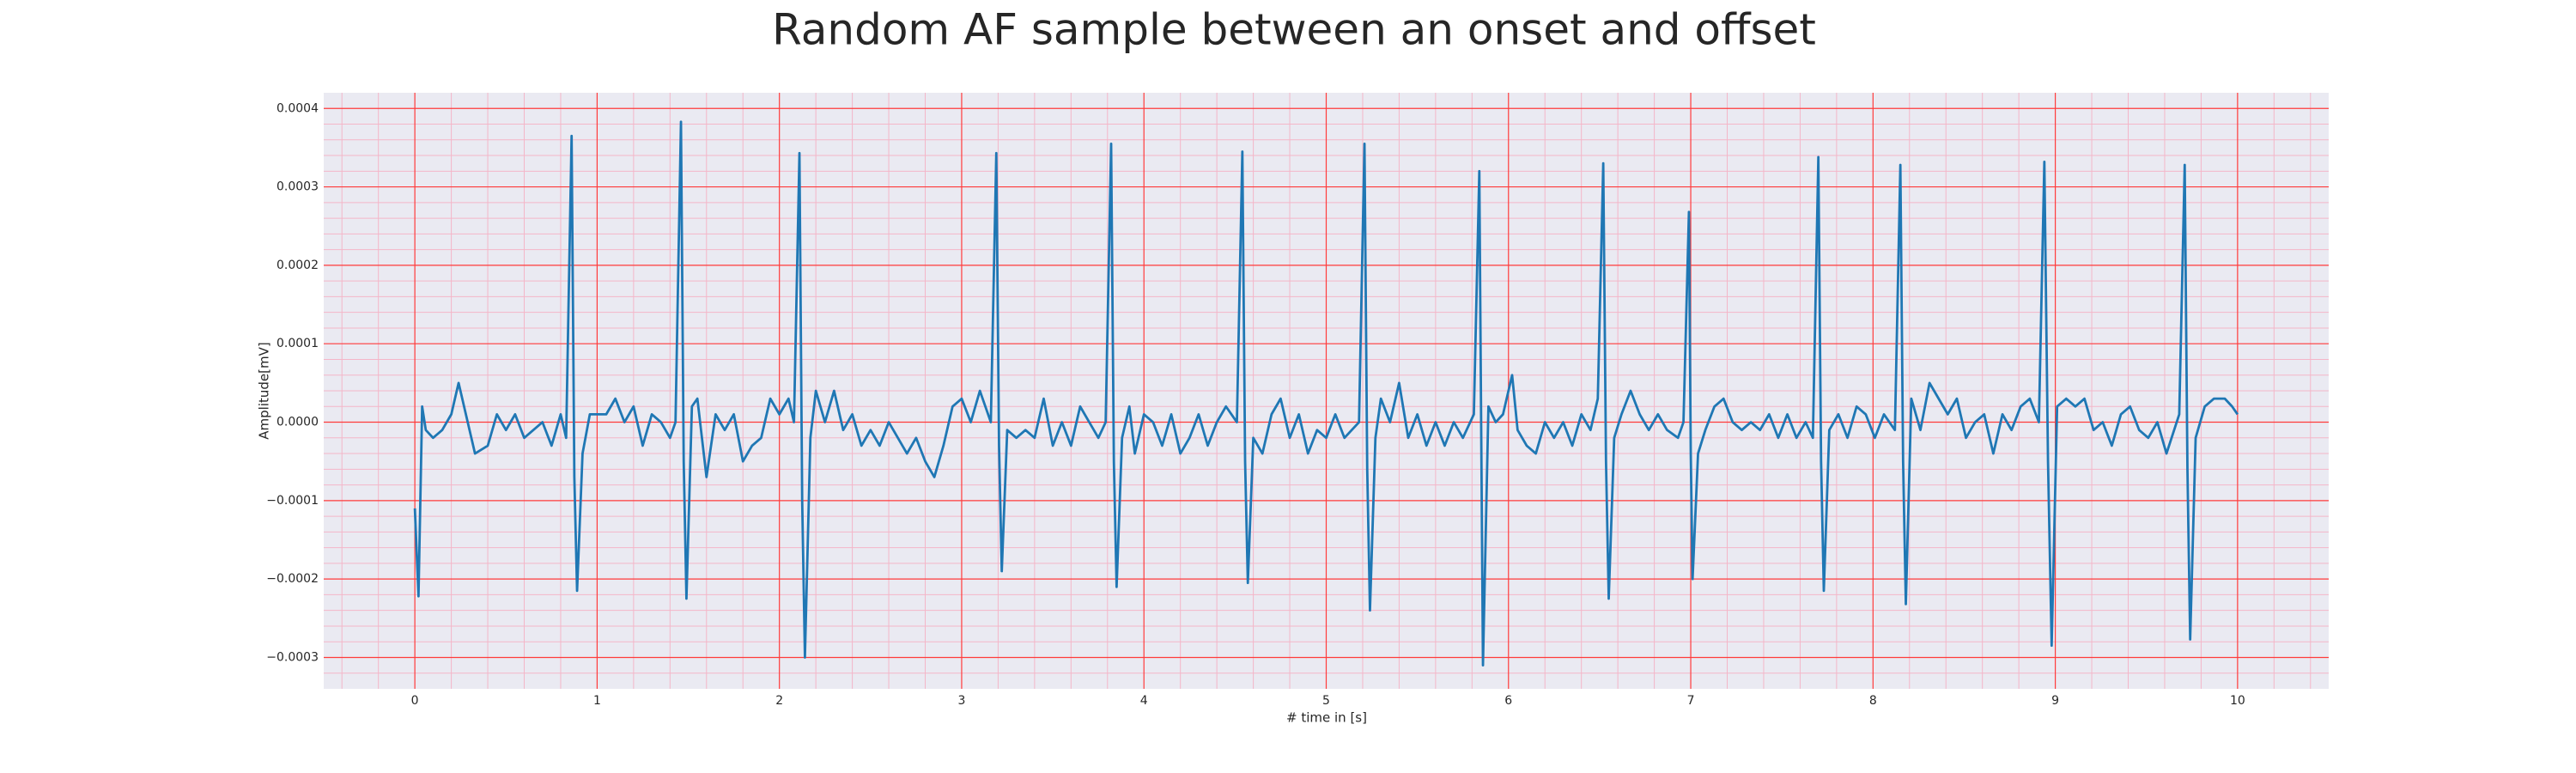 Image resolution: width=2576 pixels, height=773 pixels. I want to click on x-tick-label: 9, so click(2055, 701).